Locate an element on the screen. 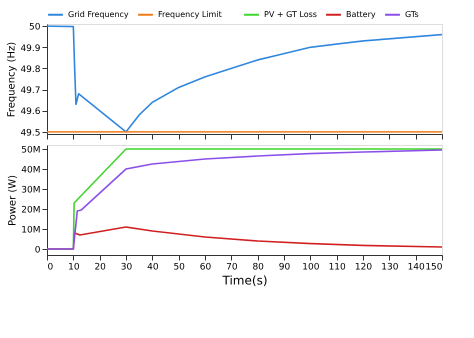  legend-label: GTs is located at coordinates (412, 14).